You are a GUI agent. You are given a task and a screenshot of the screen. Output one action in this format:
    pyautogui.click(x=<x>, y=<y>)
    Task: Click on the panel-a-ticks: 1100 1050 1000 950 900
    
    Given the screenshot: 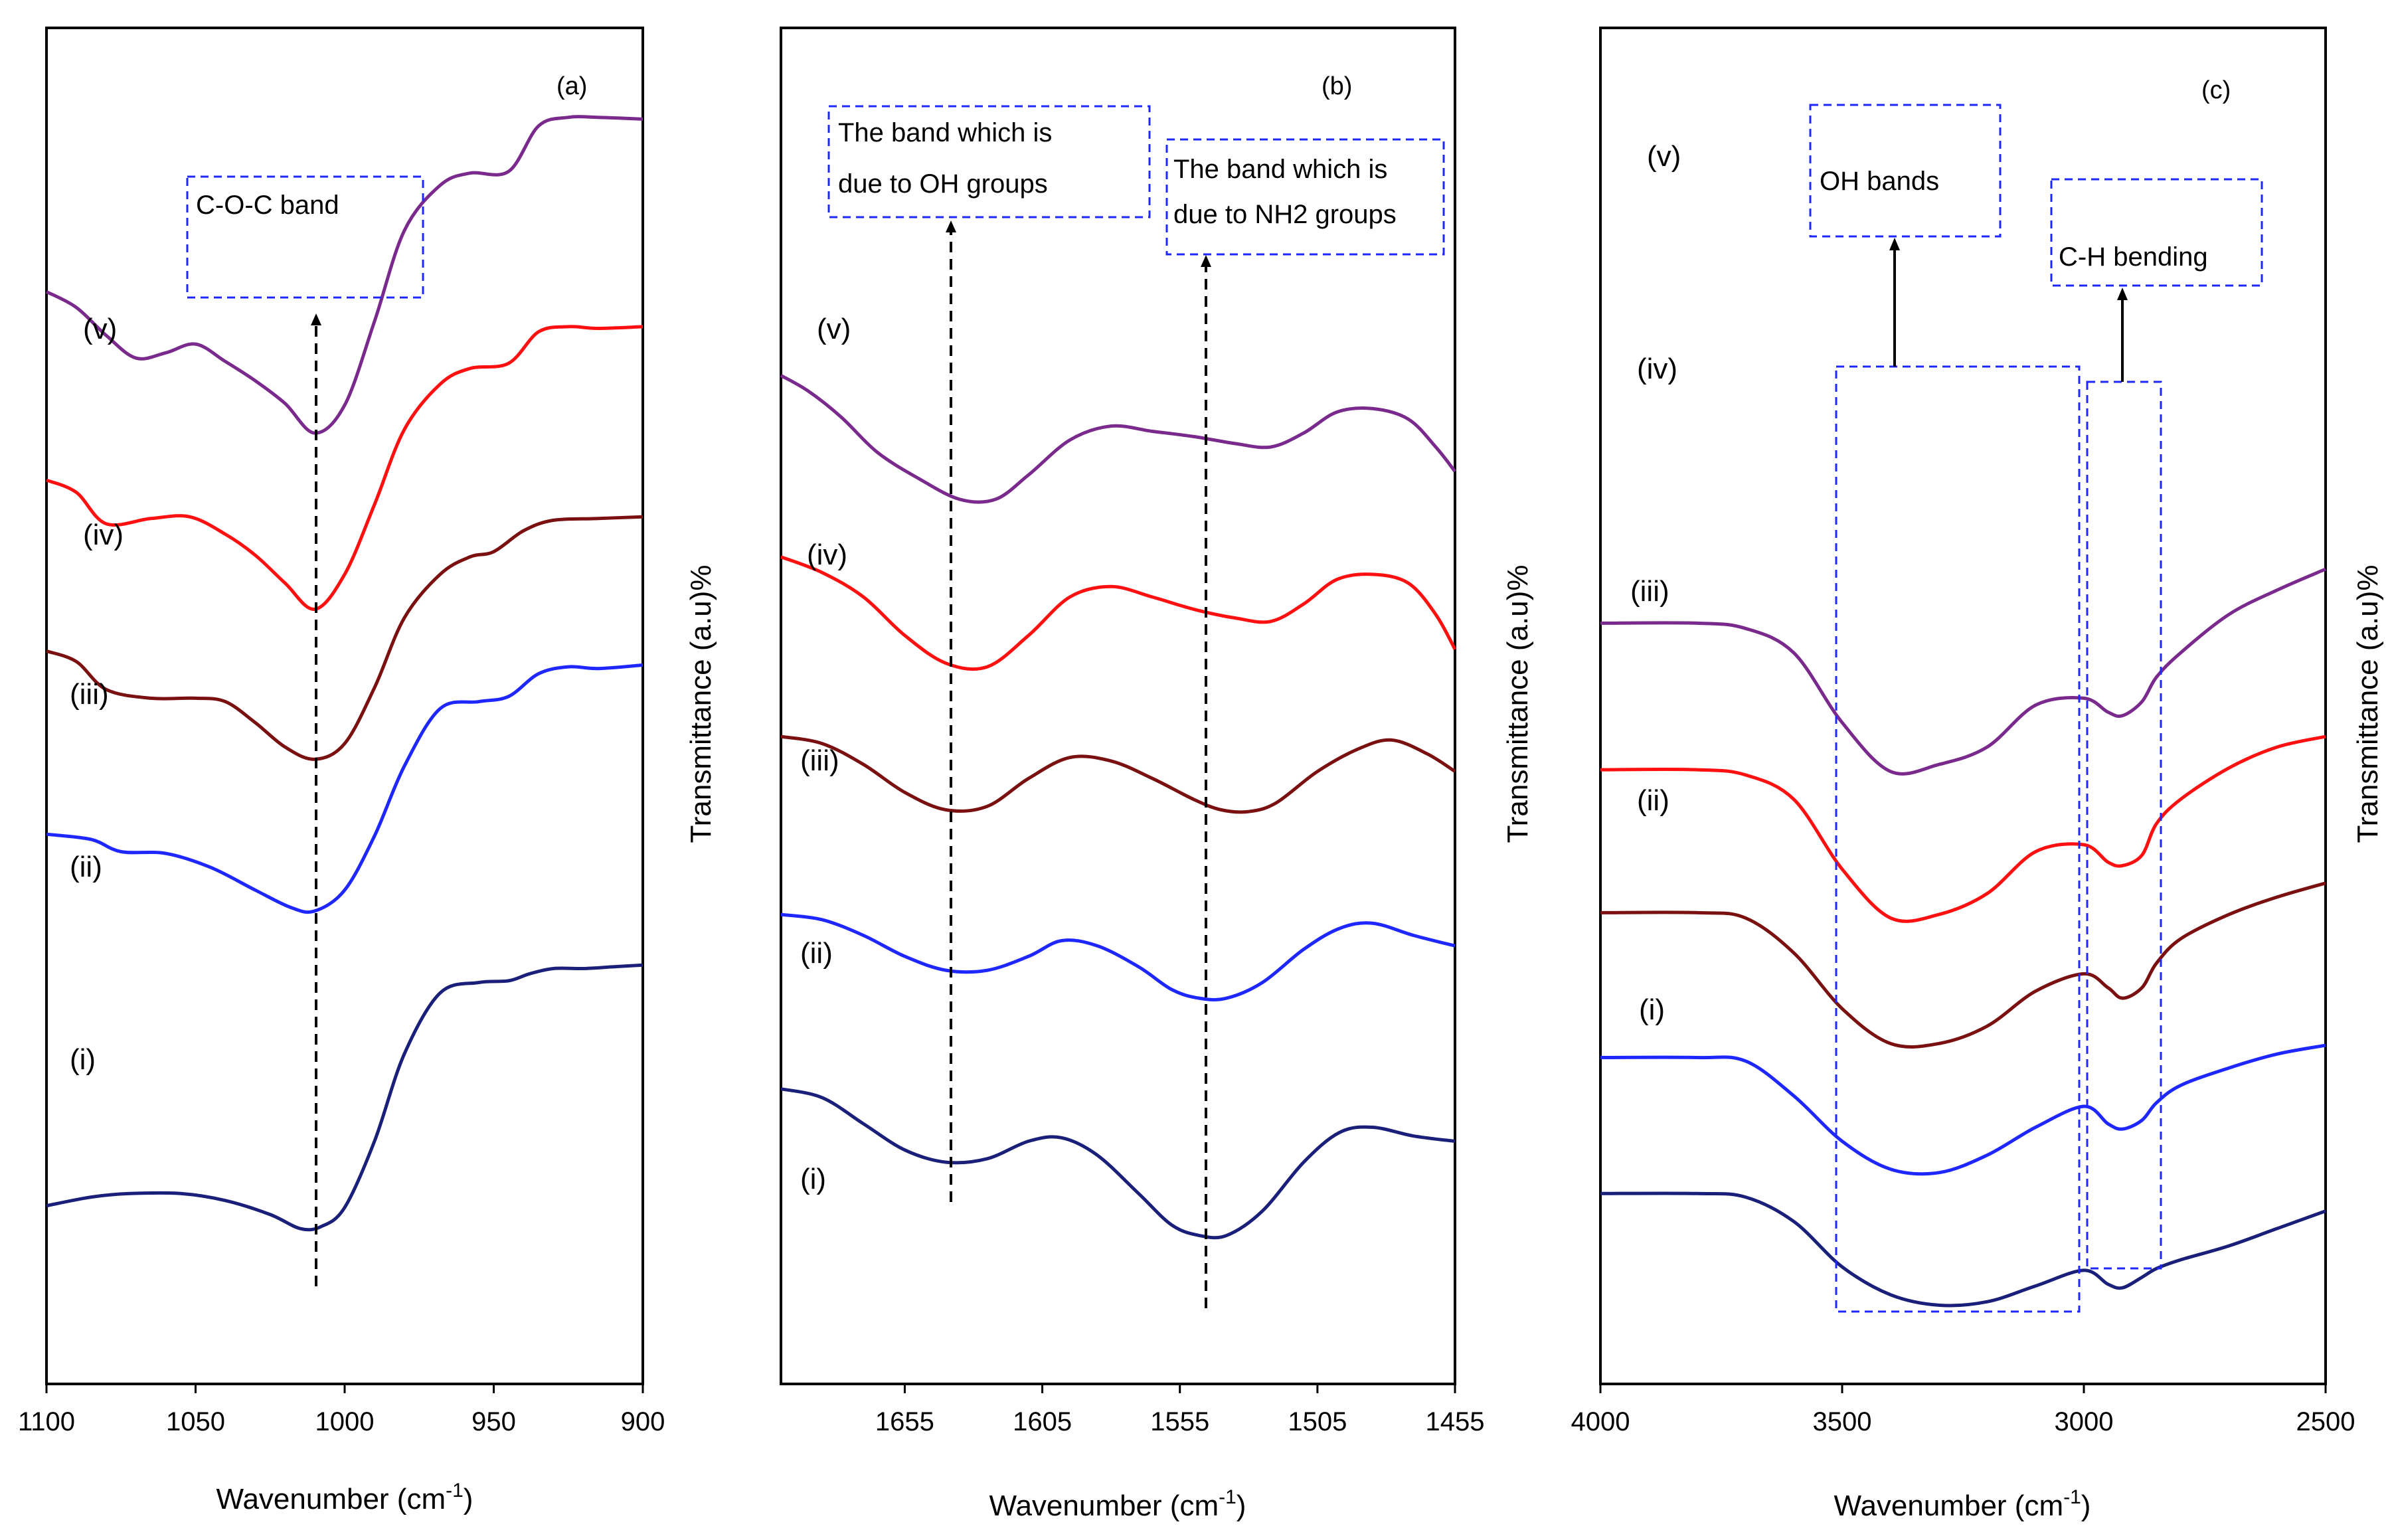 What is the action you would take?
    pyautogui.click(x=341, y=1410)
    